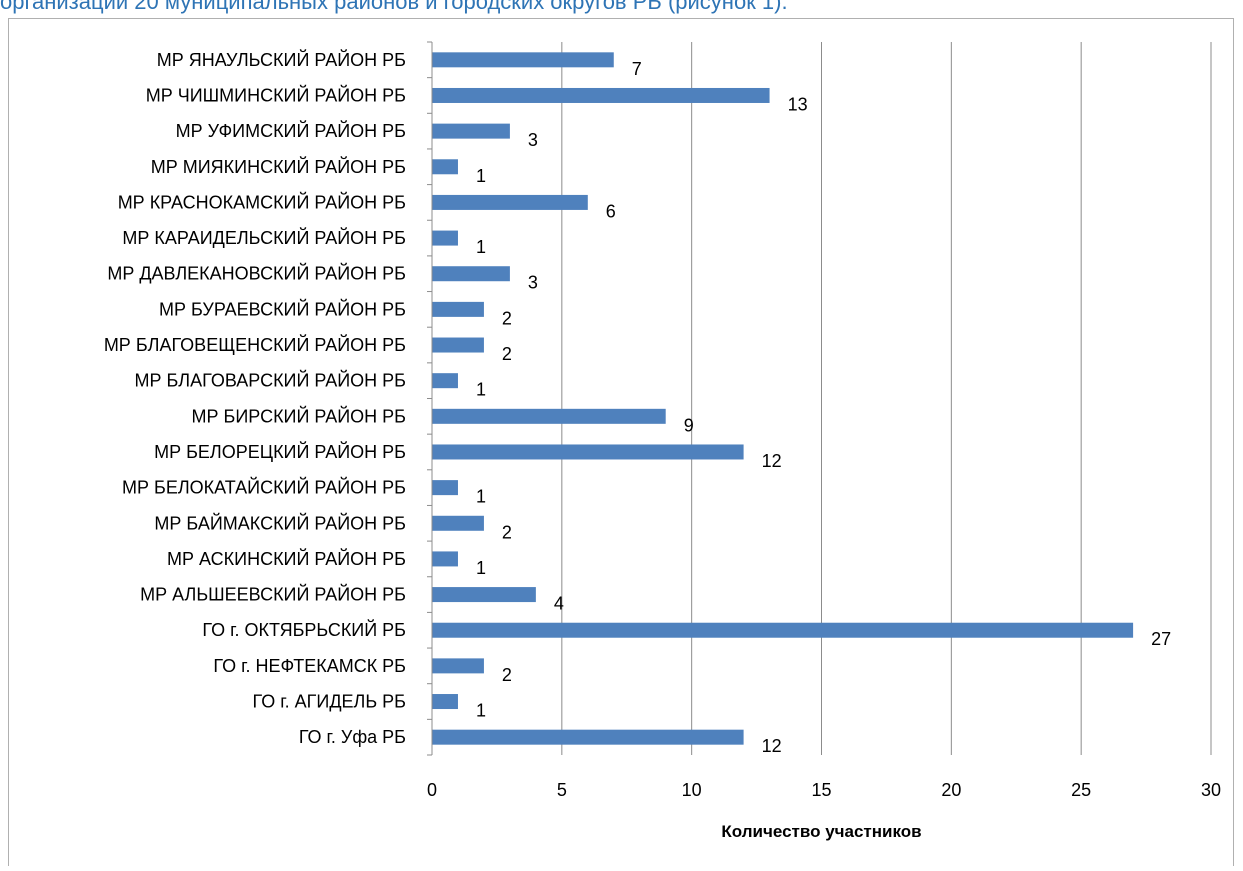 The height and width of the screenshot is (871, 1243). Describe the element at coordinates (689, 425) in the screenshot. I see `data-label: 9` at that location.